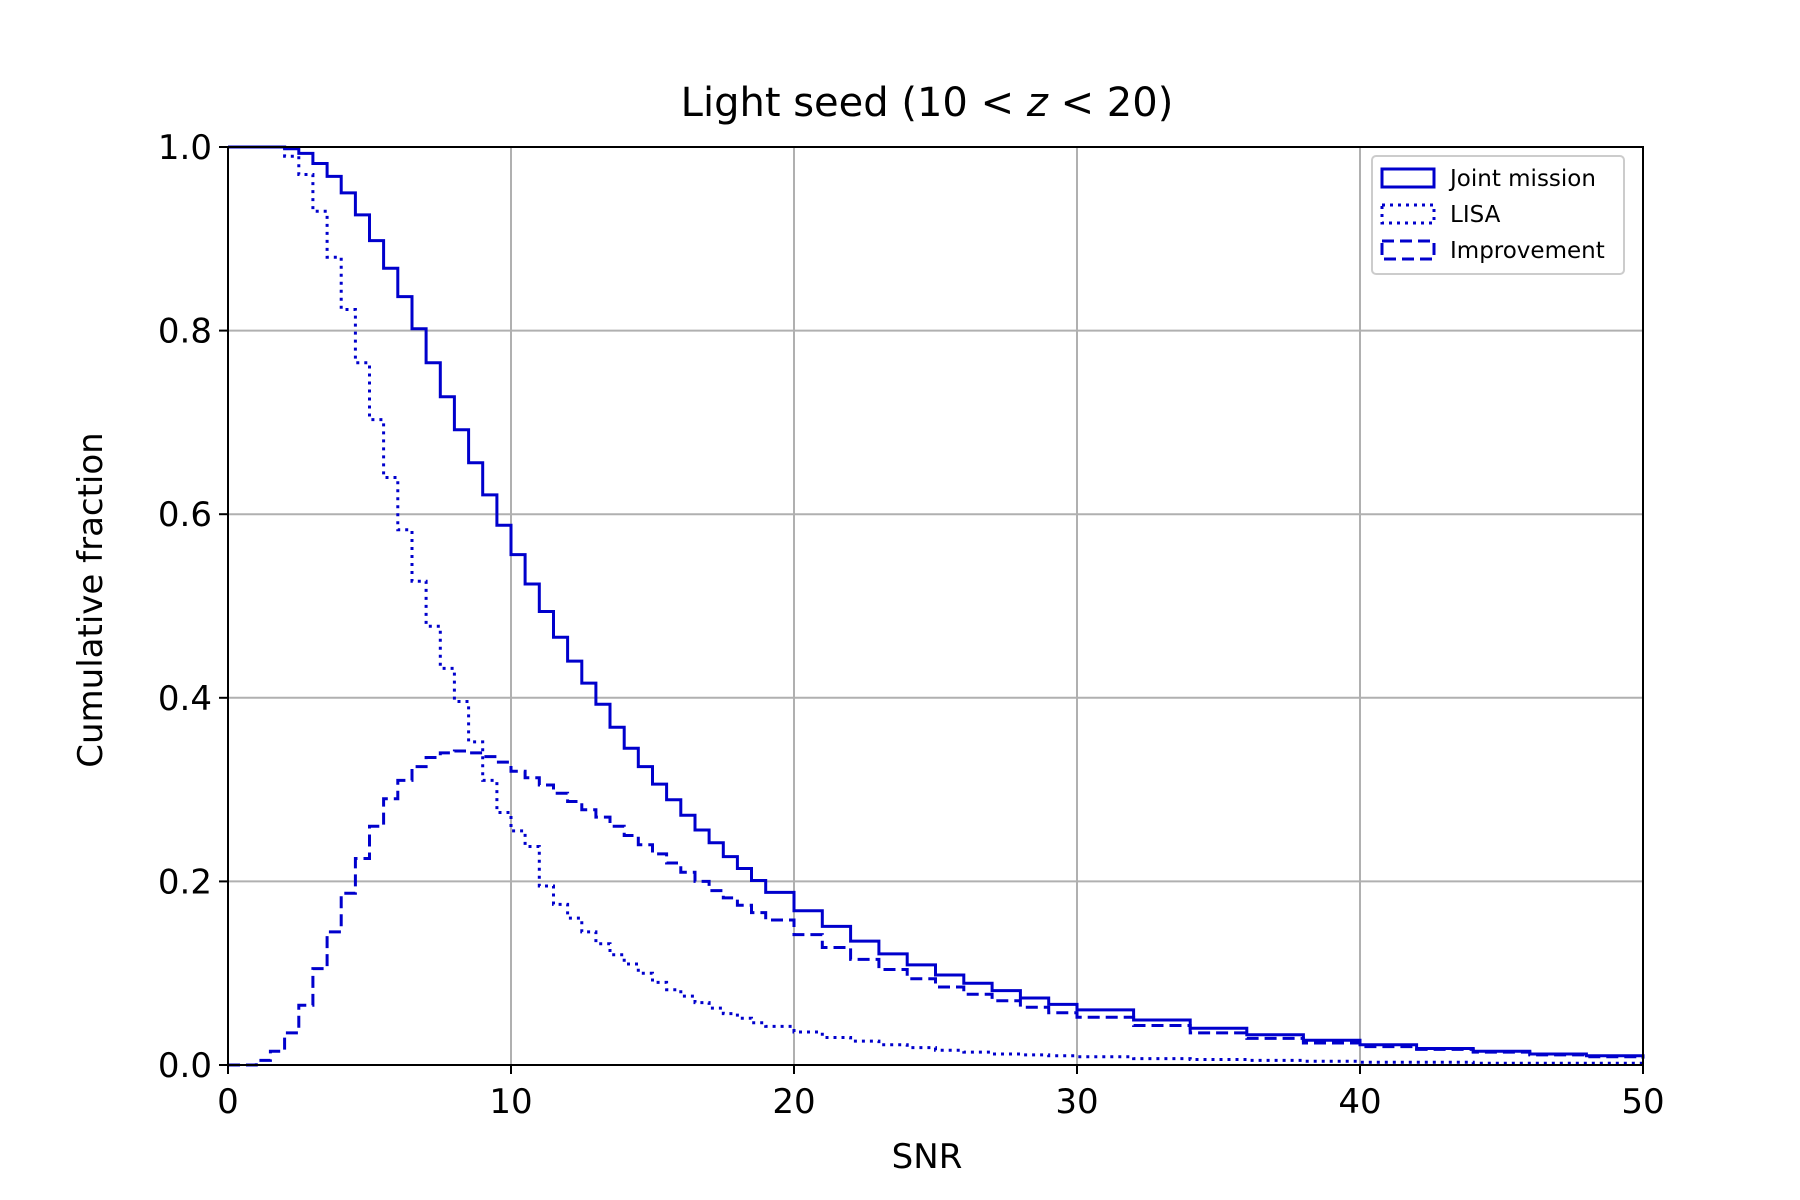 This screenshot has width=1800, height=1200. I want to click on title-z: z, so click(1037, 103).